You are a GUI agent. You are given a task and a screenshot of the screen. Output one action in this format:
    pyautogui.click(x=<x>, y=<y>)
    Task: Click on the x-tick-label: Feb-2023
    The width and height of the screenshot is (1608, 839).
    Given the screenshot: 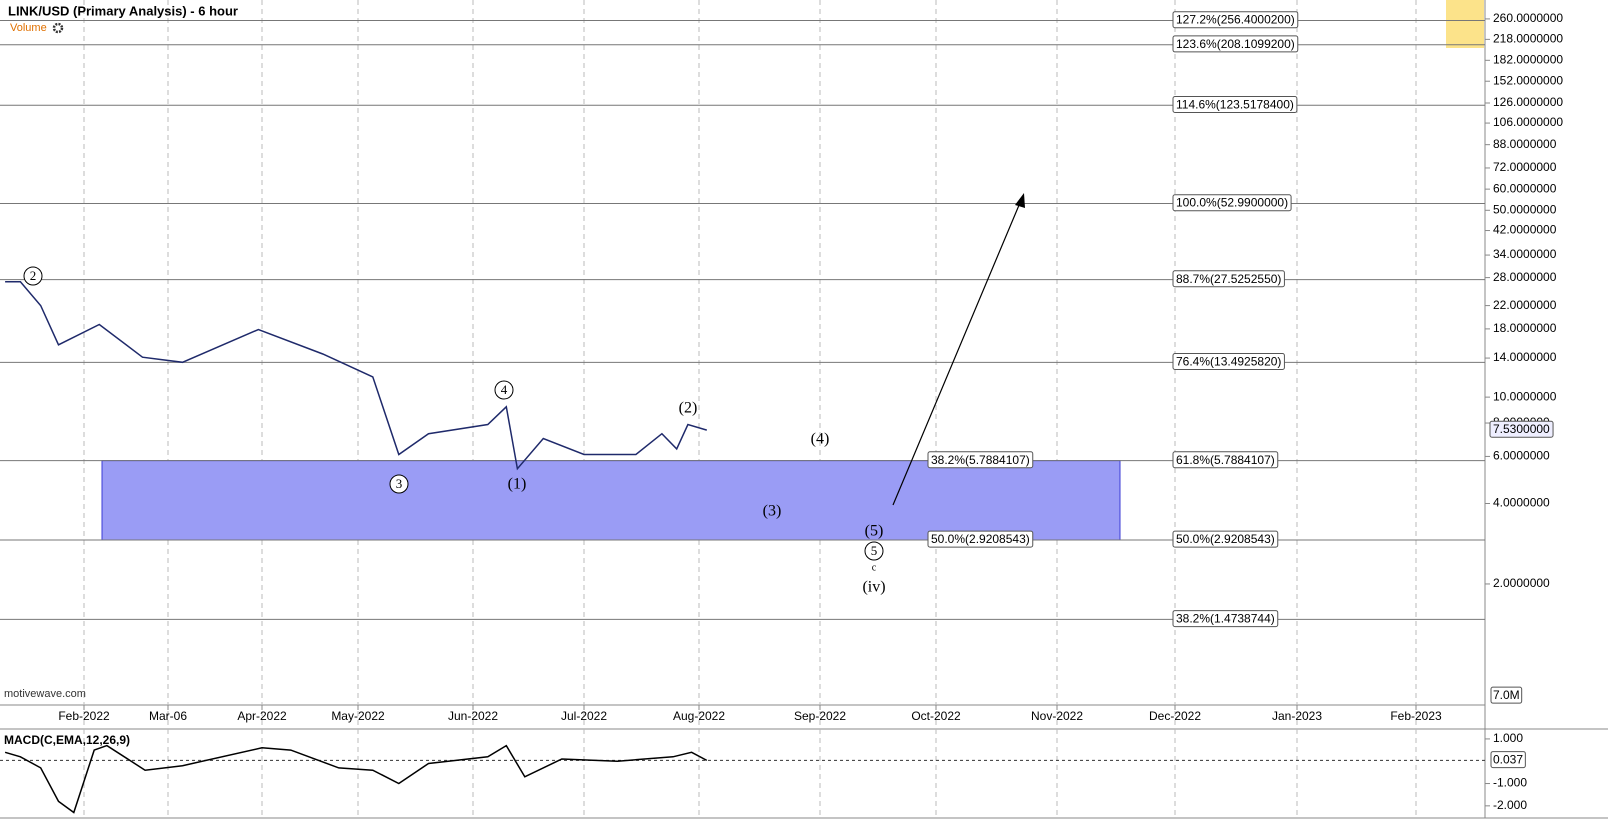 What is the action you would take?
    pyautogui.click(x=1416, y=716)
    